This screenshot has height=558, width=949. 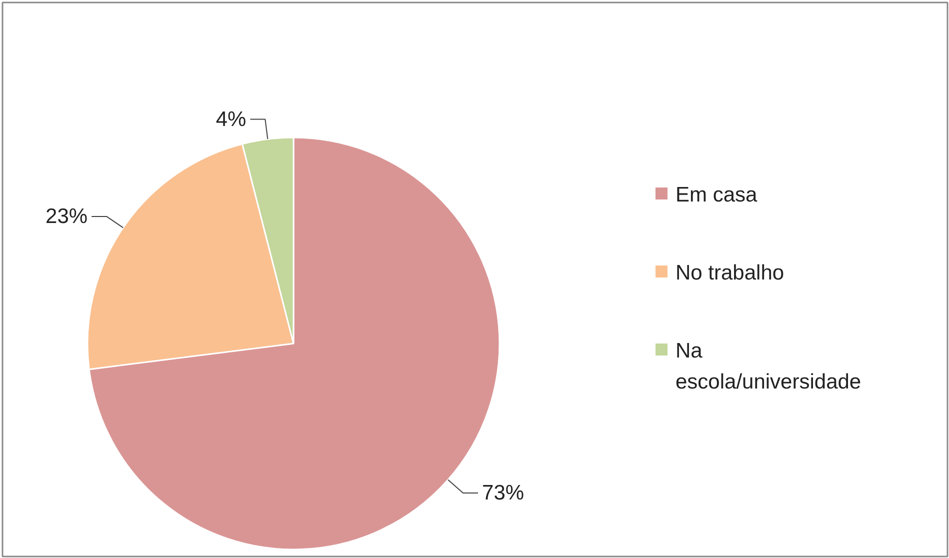 I want to click on legend-label: Na escola/universidade, so click(x=769, y=367).